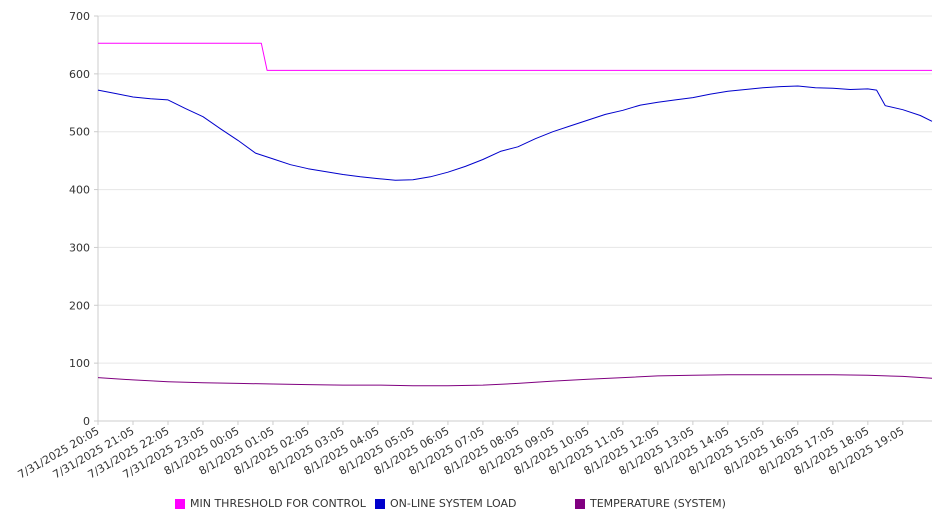 The height and width of the screenshot is (526, 946). I want to click on legend-label: TEMPERATURE (SYSTEM), so click(658, 503).